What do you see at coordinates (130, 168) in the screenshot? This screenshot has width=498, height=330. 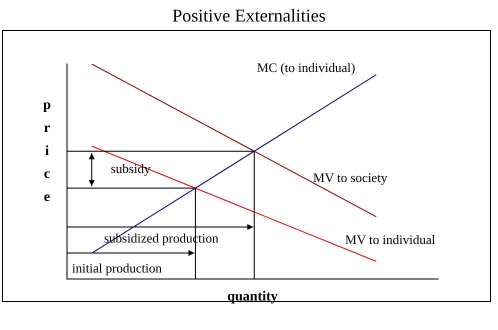 I see `annotation: subsidy` at bounding box center [130, 168].